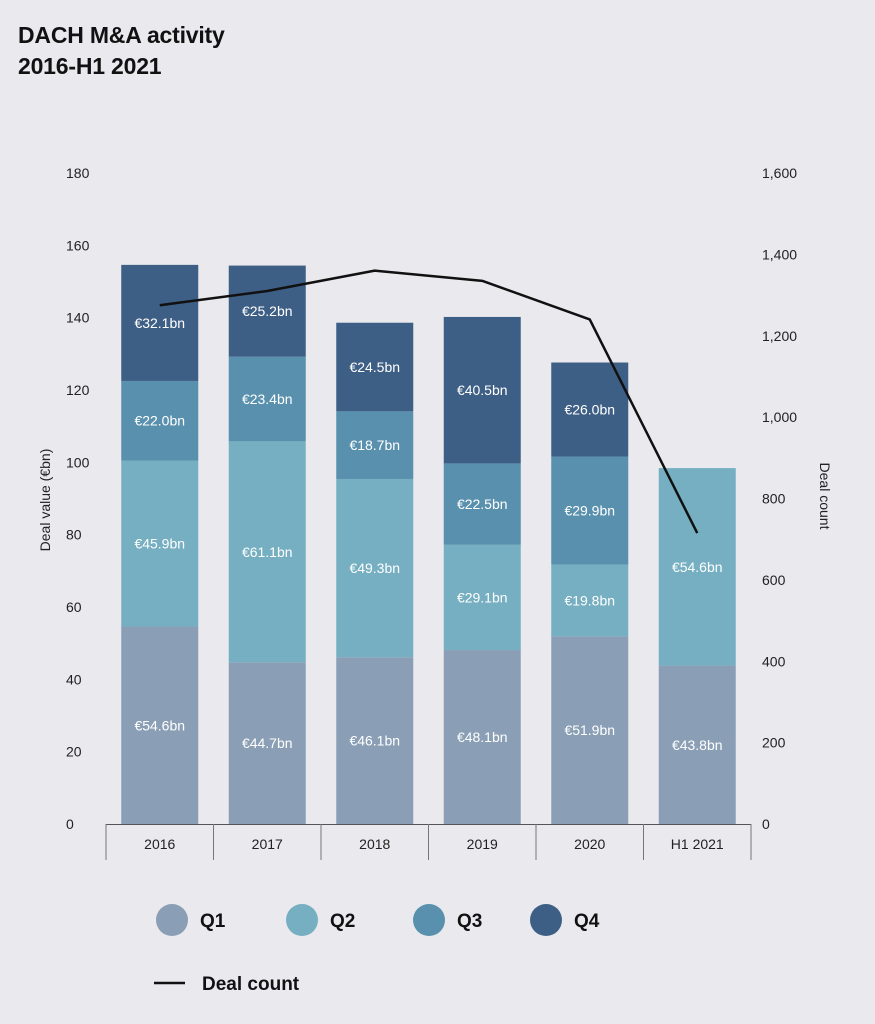 Image resolution: width=875 pixels, height=1024 pixels. I want to click on bar-value-label: €18.7bn, so click(374, 445).